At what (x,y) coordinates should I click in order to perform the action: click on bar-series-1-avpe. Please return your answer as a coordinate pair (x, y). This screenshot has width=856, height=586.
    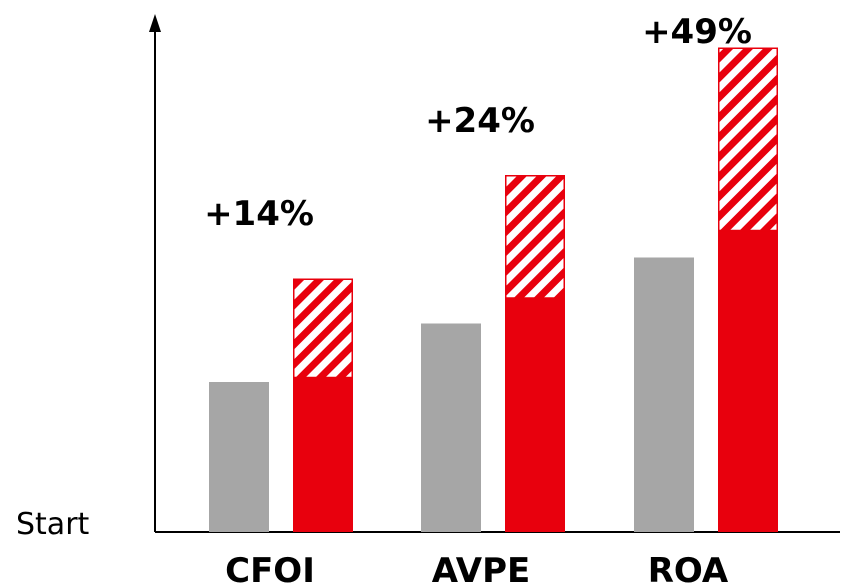
    Looking at the image, I should click on (451, 427).